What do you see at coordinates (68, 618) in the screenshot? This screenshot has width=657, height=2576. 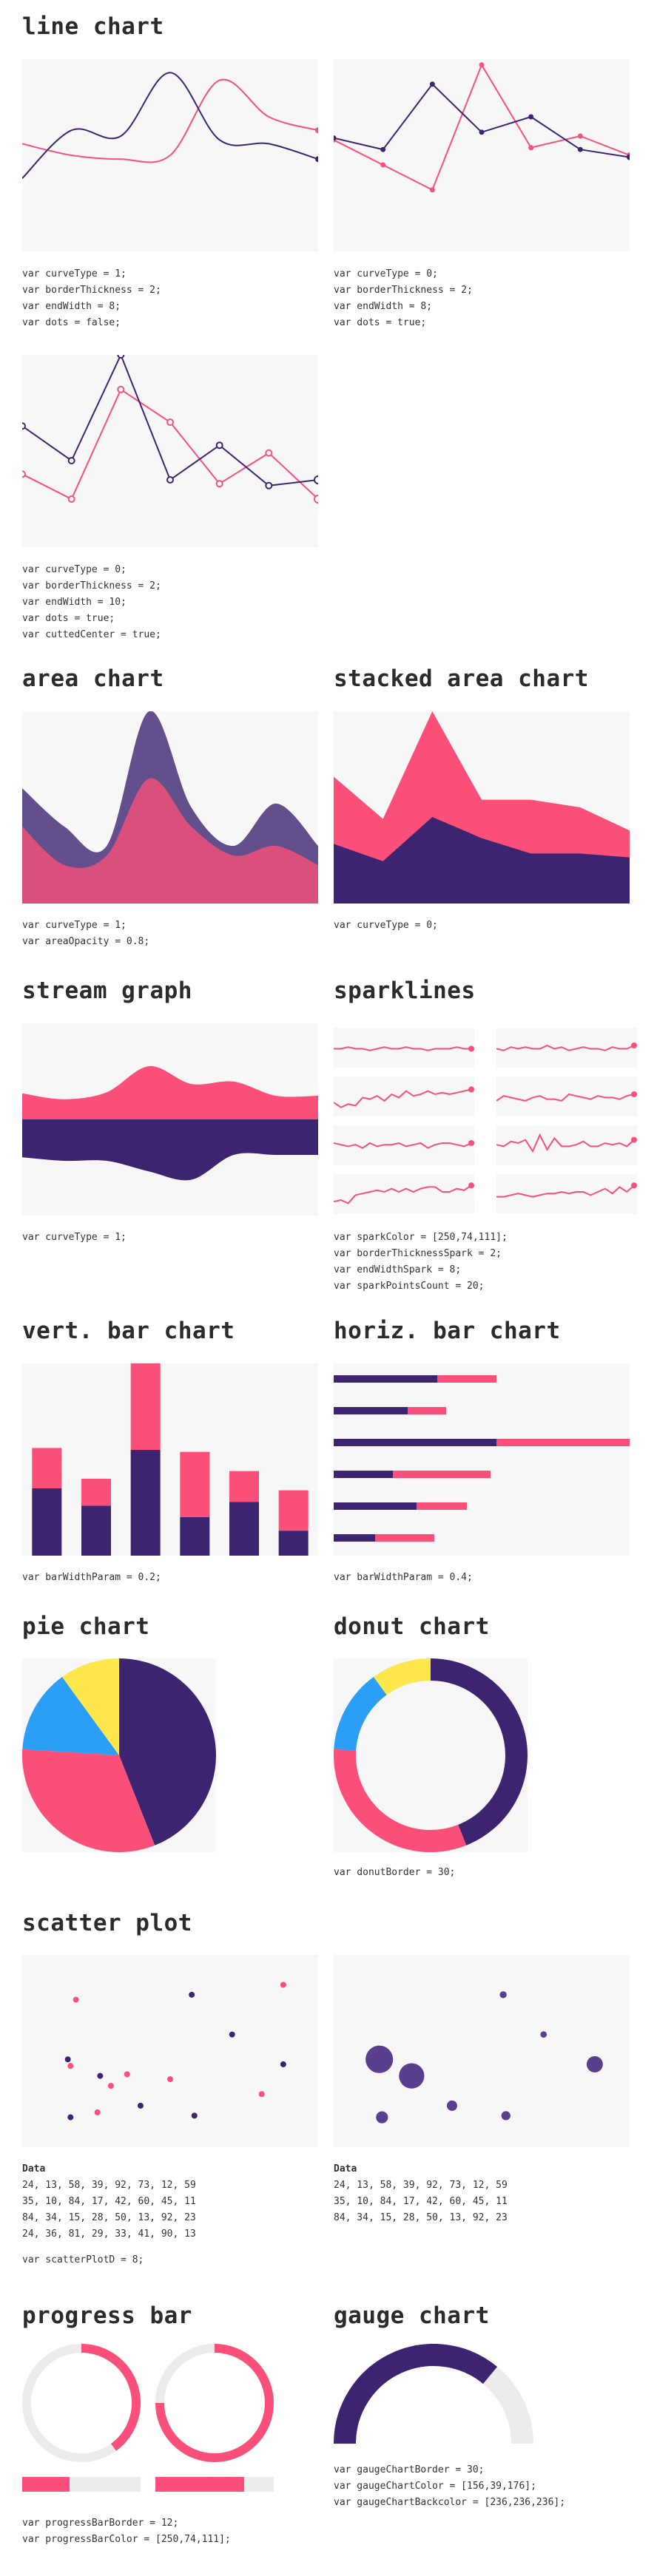 I see `code-line: var dots = true;` at bounding box center [68, 618].